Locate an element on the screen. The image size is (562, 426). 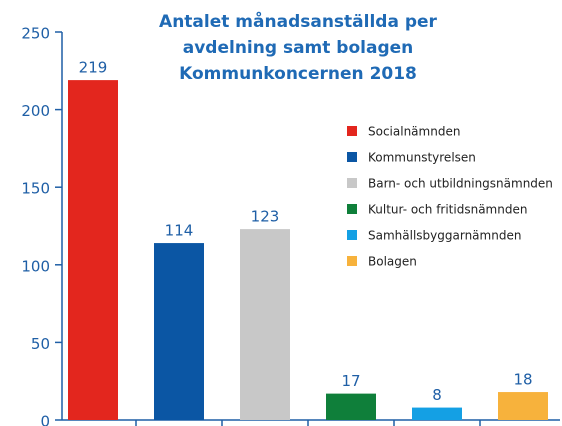
value-label: 8 is located at coordinates (437, 395).